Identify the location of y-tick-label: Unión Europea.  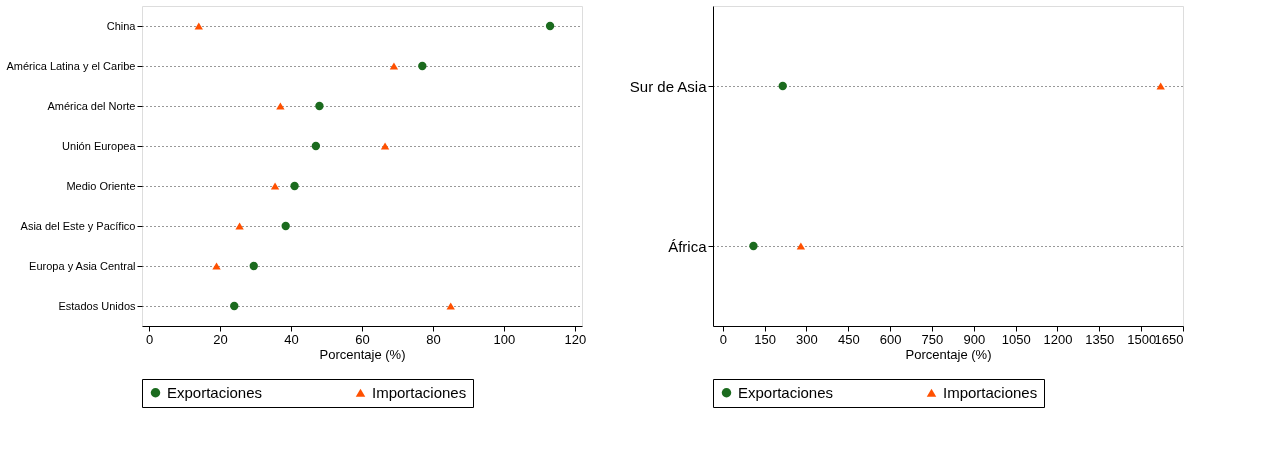
(99, 145).